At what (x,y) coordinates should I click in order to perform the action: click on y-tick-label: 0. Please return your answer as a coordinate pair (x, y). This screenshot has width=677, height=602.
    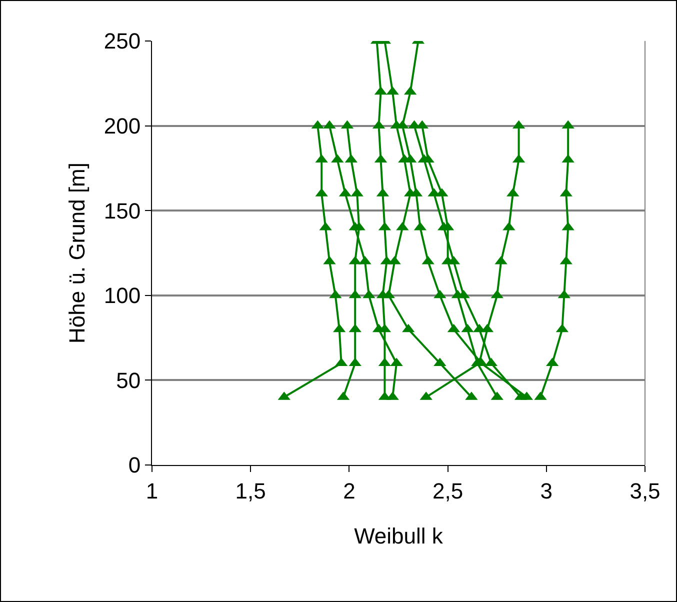
    Looking at the image, I should click on (134, 465).